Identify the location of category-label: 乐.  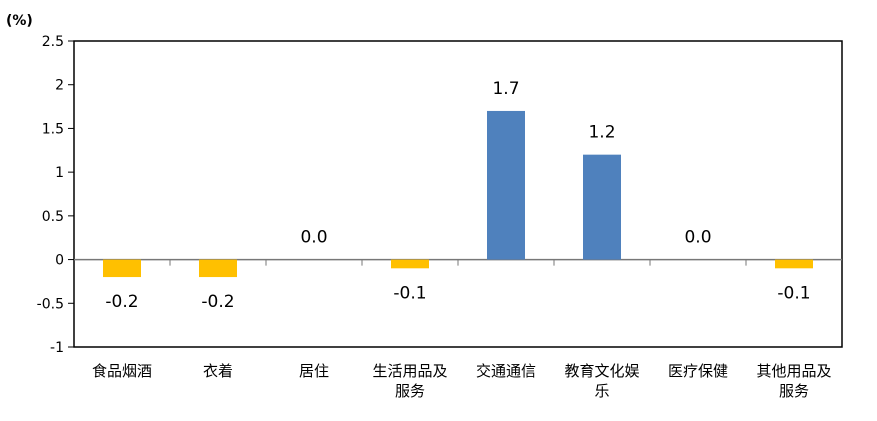
(601, 391).